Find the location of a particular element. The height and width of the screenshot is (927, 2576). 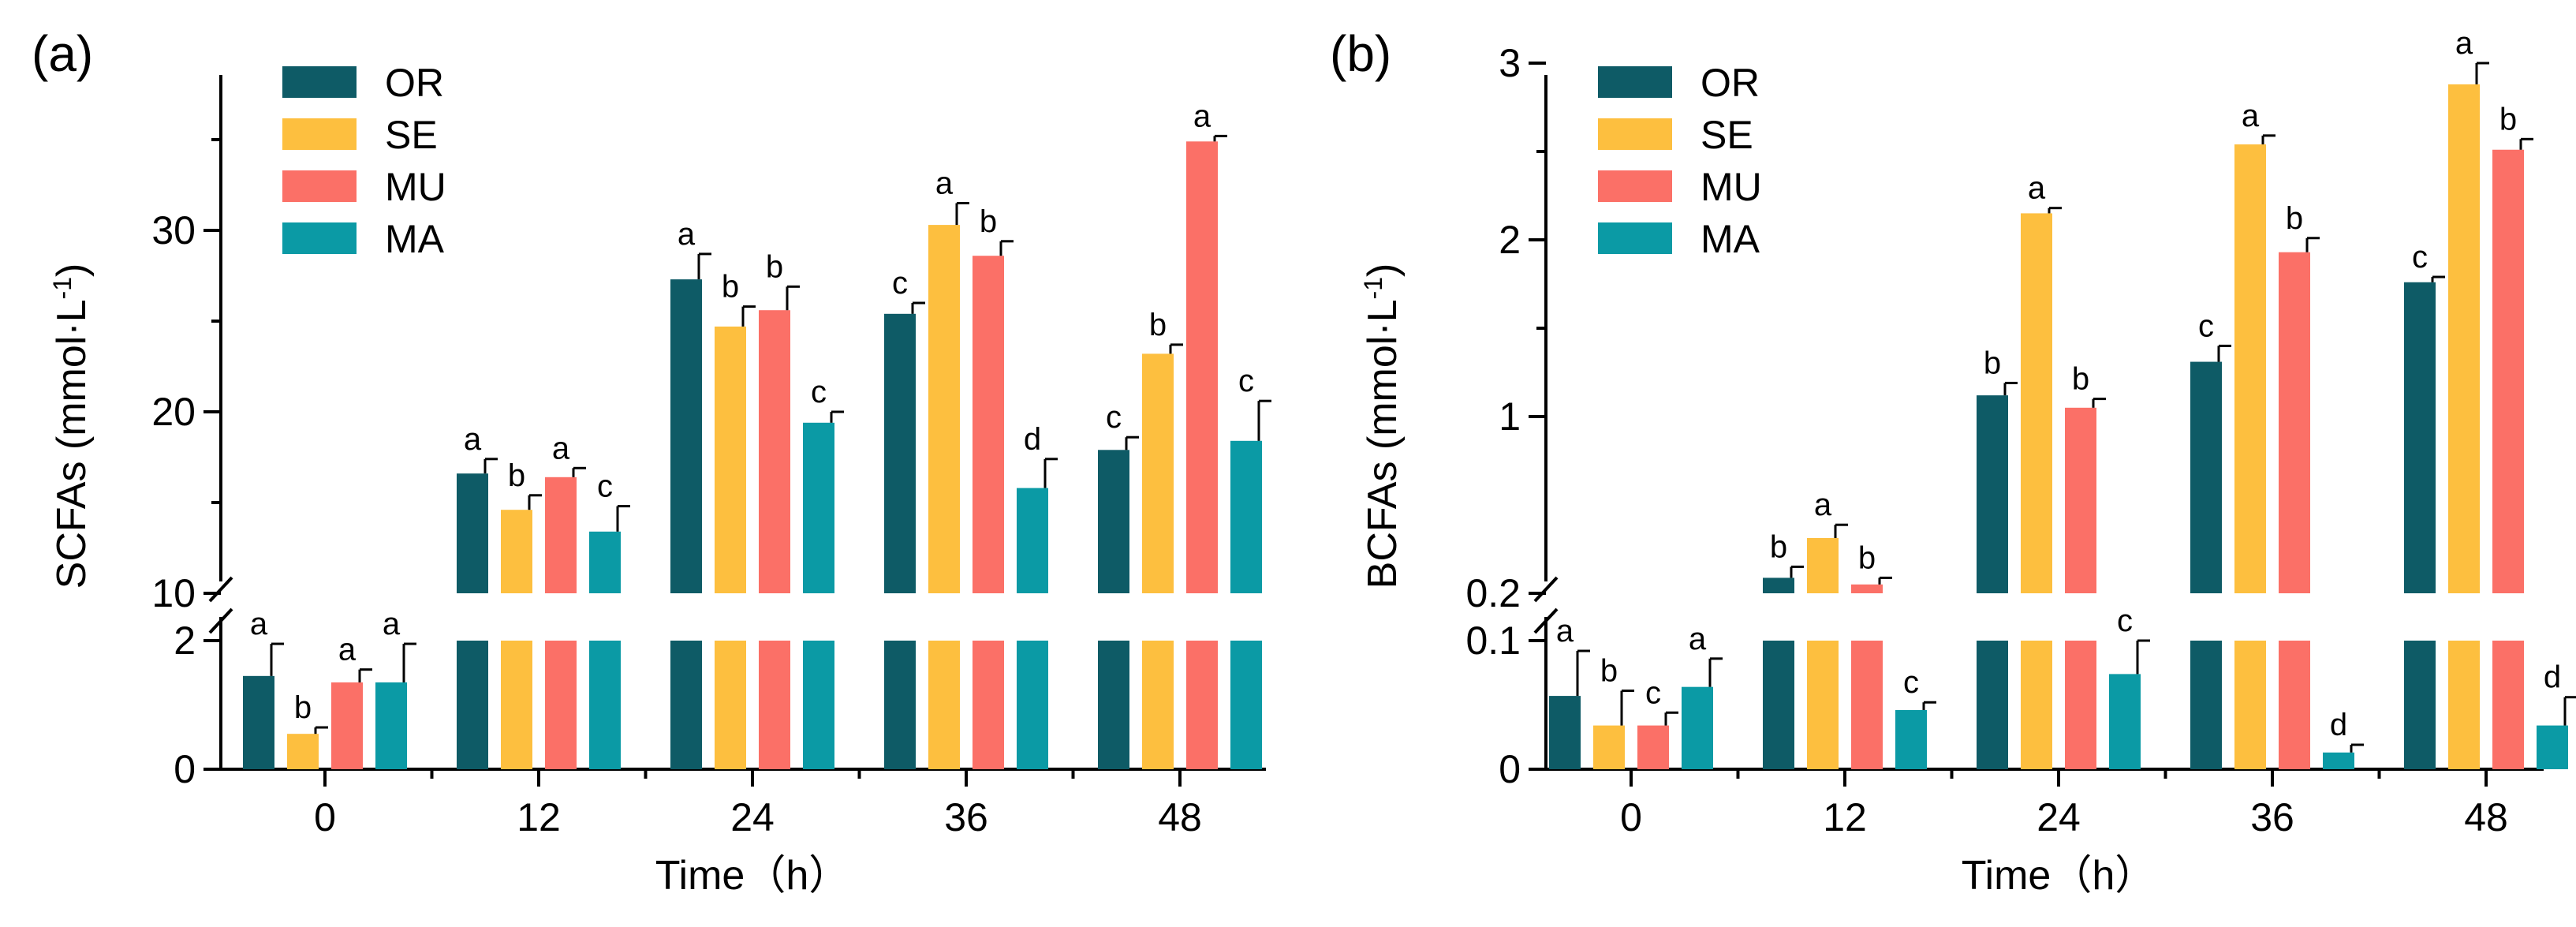

x-tick-label: 36 is located at coordinates (2272, 817).